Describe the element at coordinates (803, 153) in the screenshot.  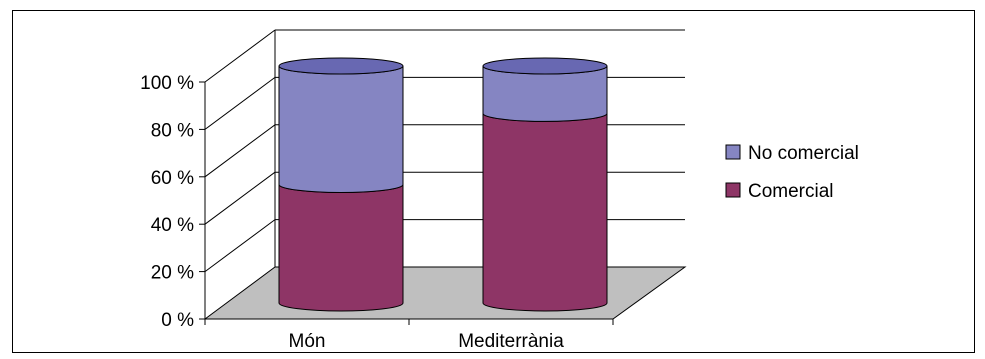
I see `legend-label-no-comercial: No comercial` at that location.